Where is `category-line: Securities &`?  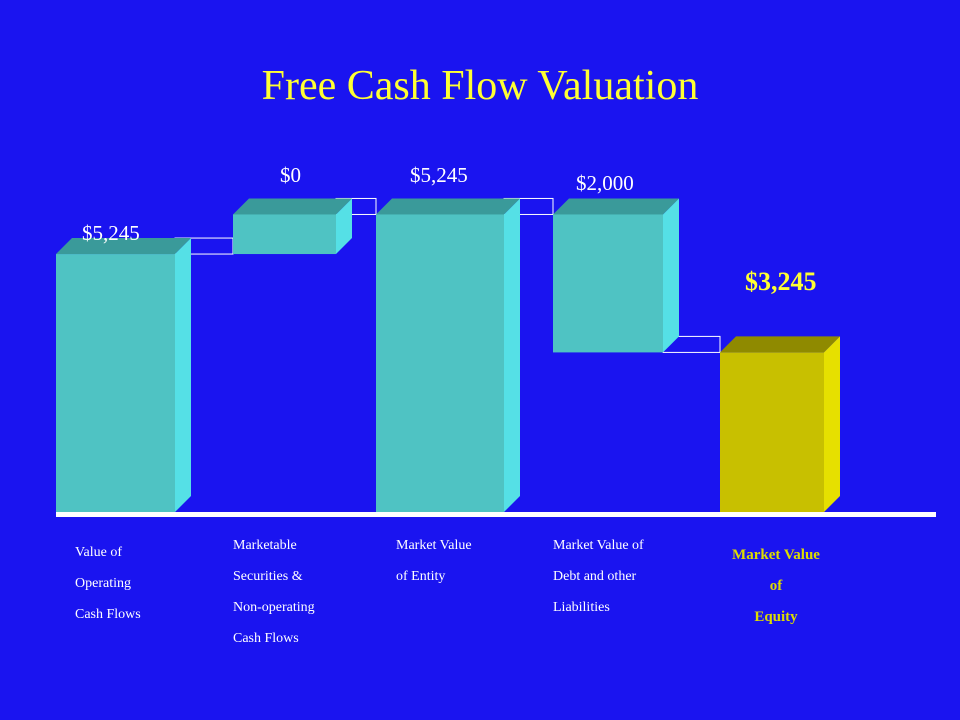 category-line: Securities & is located at coordinates (268, 576).